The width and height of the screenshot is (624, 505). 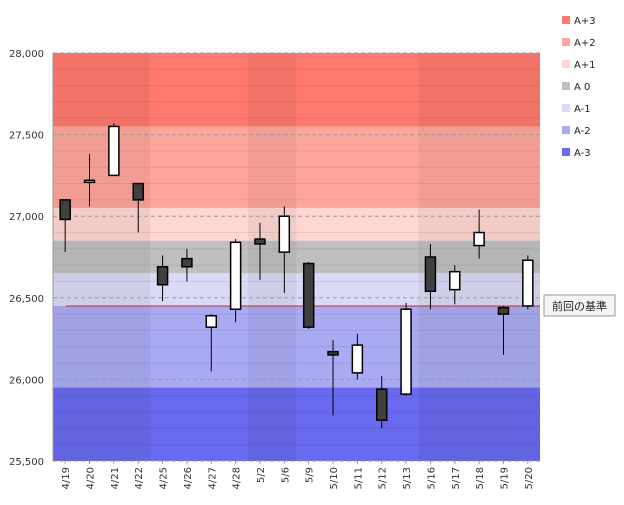 I want to click on reference-label-box, so click(x=579, y=305).